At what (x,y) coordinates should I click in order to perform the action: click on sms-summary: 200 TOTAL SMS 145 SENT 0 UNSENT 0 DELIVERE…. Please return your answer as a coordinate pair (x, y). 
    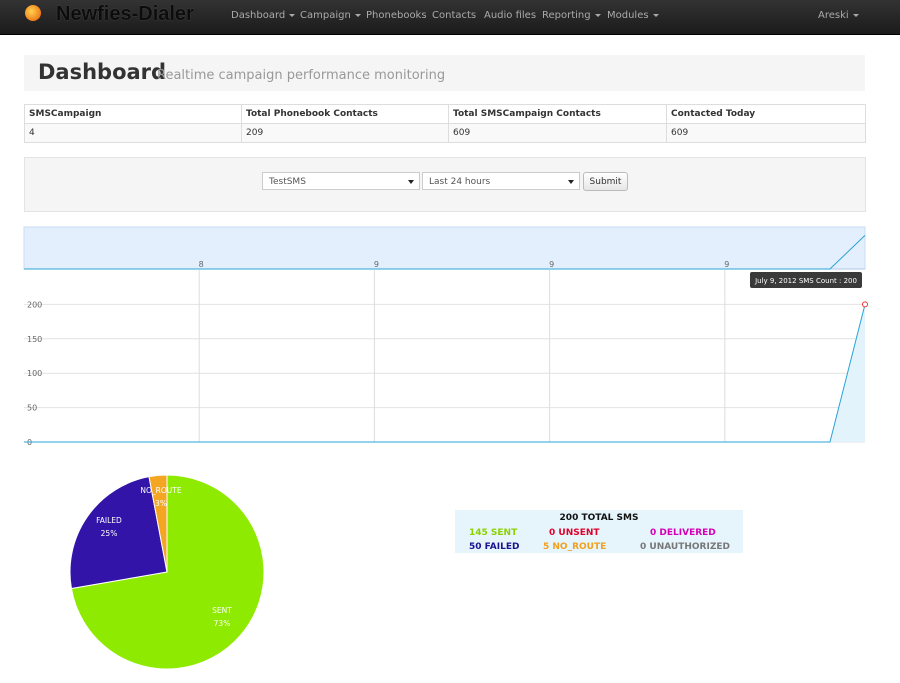
    Looking at the image, I should click on (599, 531).